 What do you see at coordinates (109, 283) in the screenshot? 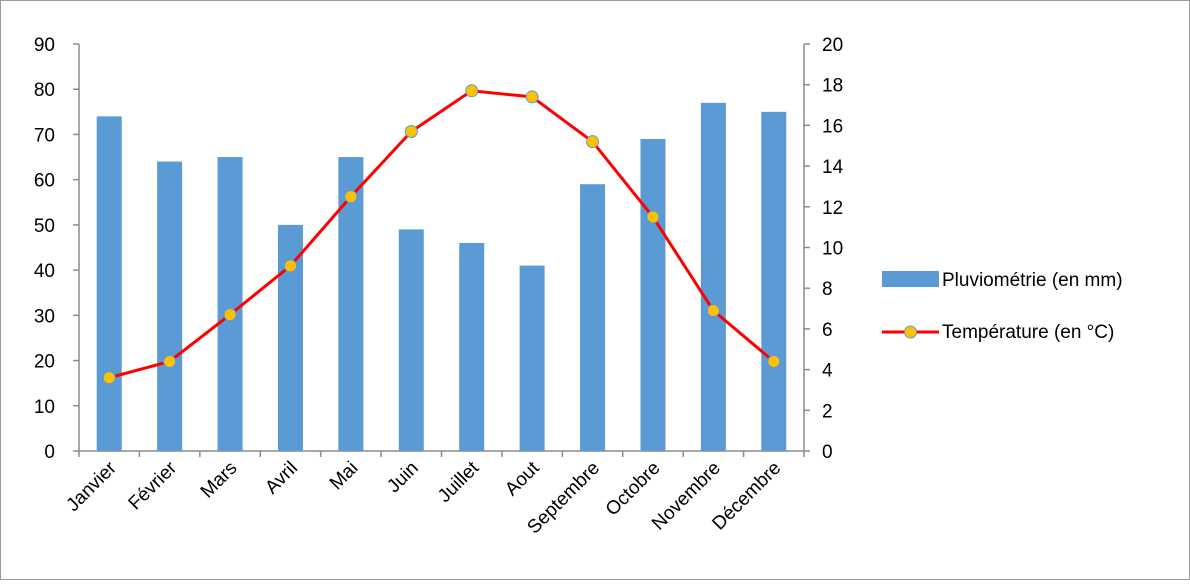
I see `bar-janvier` at bounding box center [109, 283].